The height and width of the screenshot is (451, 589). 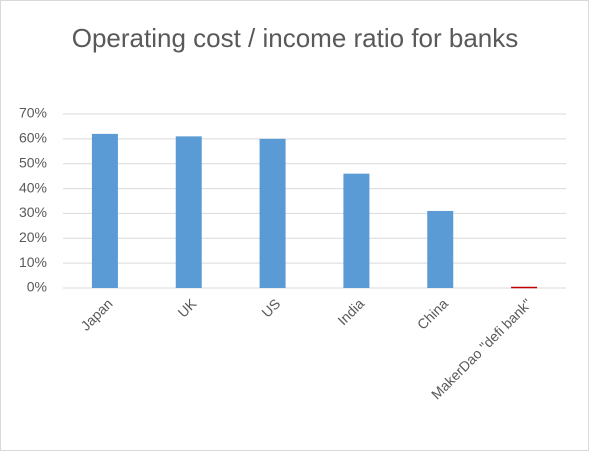 I want to click on y-tick-label: 10%, so click(x=33, y=262).